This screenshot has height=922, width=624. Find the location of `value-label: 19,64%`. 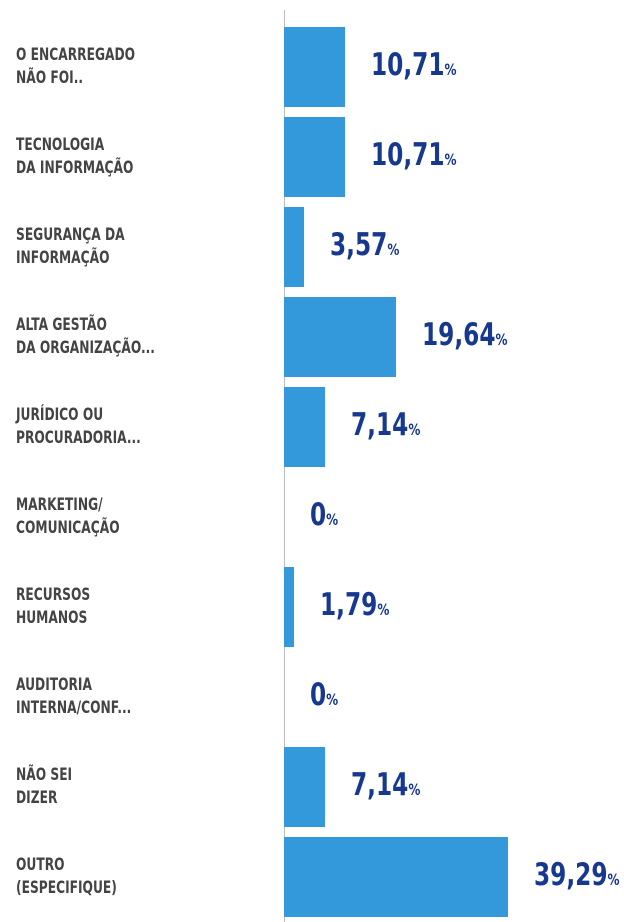

value-label: 19,64% is located at coordinates (464, 335).